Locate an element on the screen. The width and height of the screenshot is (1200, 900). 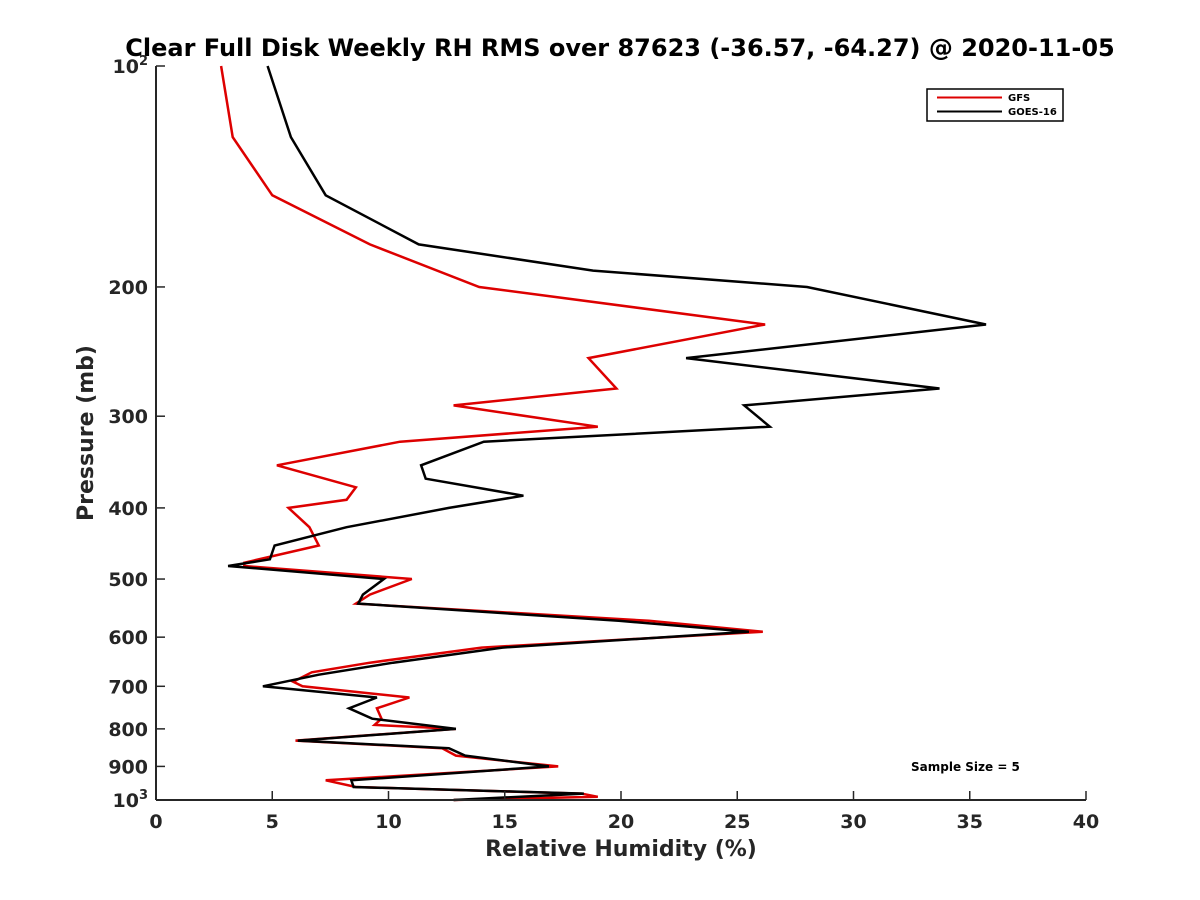
x-axis-label: Relative Humidity (%) is located at coordinates (621, 849).